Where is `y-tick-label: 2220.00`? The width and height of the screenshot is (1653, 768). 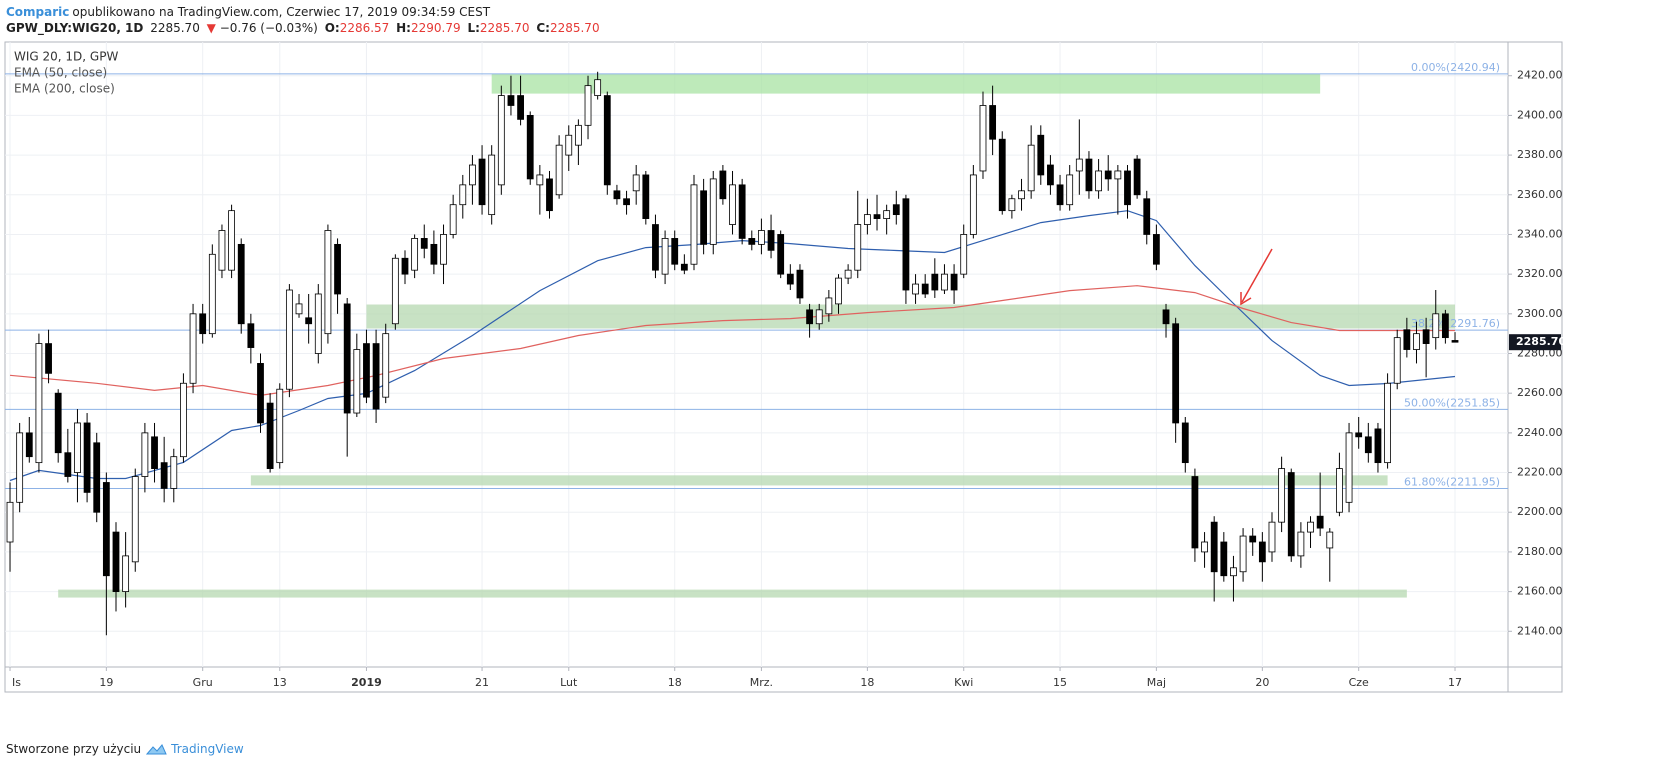 y-tick-label: 2220.00 is located at coordinates (1540, 472).